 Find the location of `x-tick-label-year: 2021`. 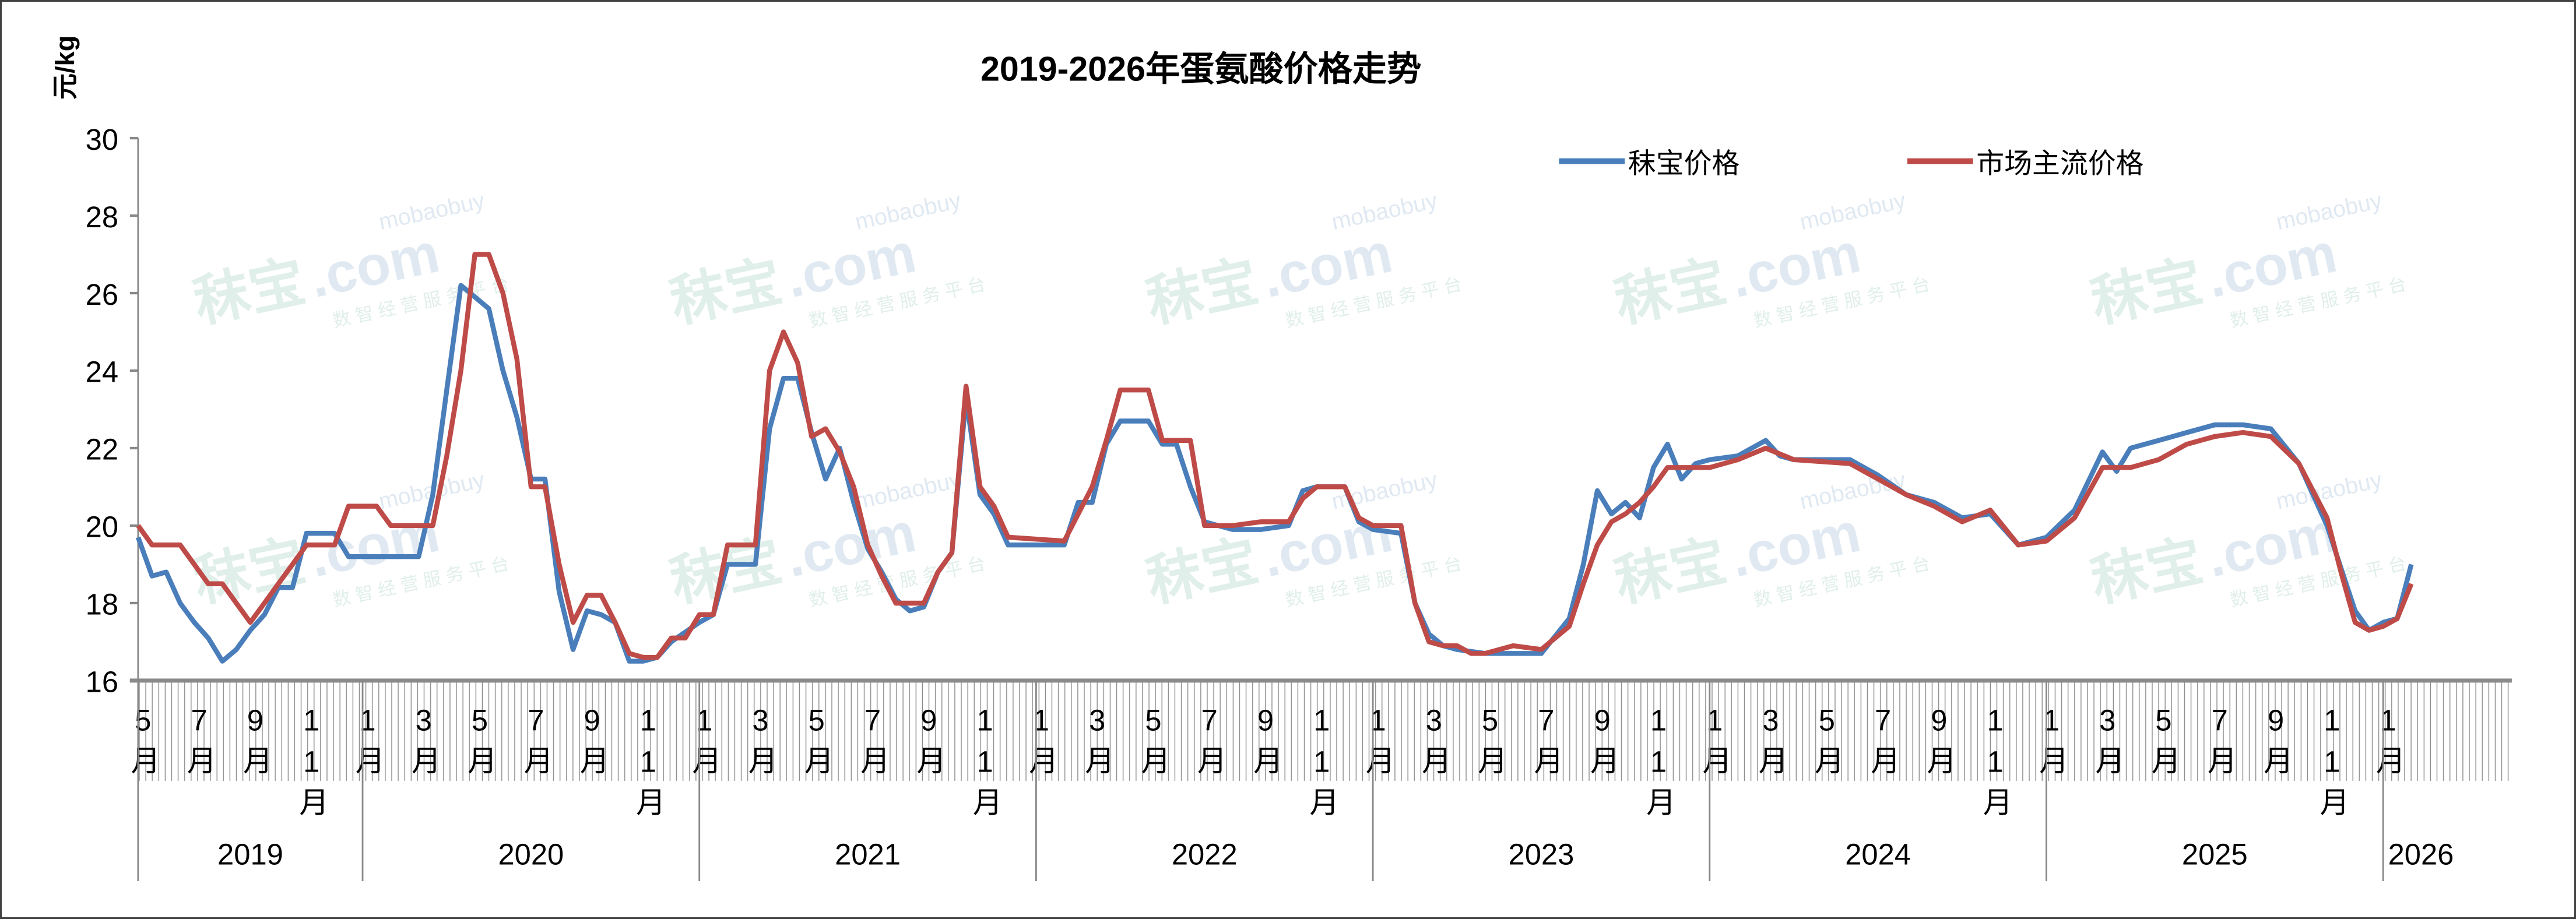

x-tick-label-year: 2021 is located at coordinates (868, 854).